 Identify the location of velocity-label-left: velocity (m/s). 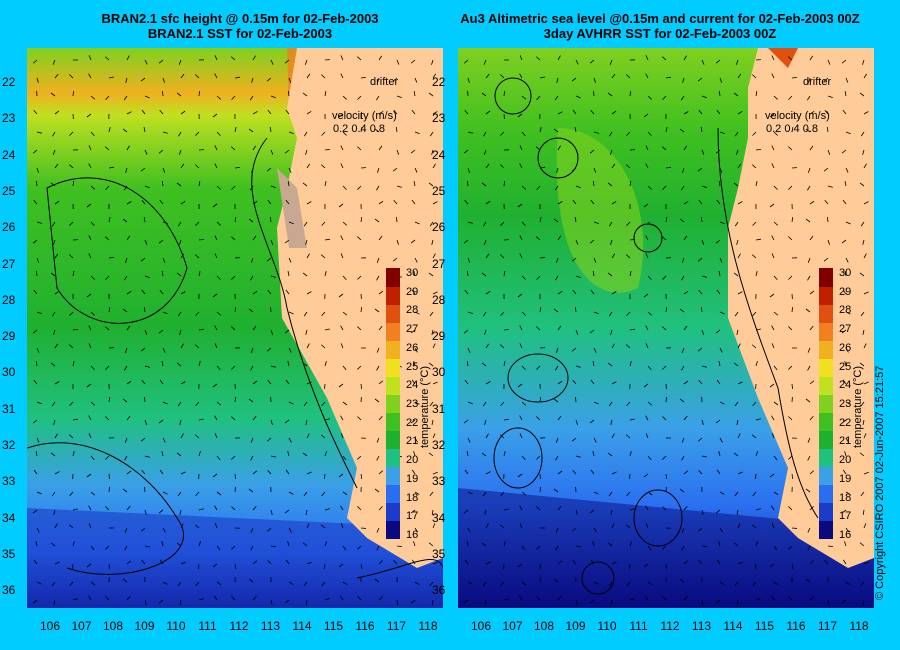
(364, 116).